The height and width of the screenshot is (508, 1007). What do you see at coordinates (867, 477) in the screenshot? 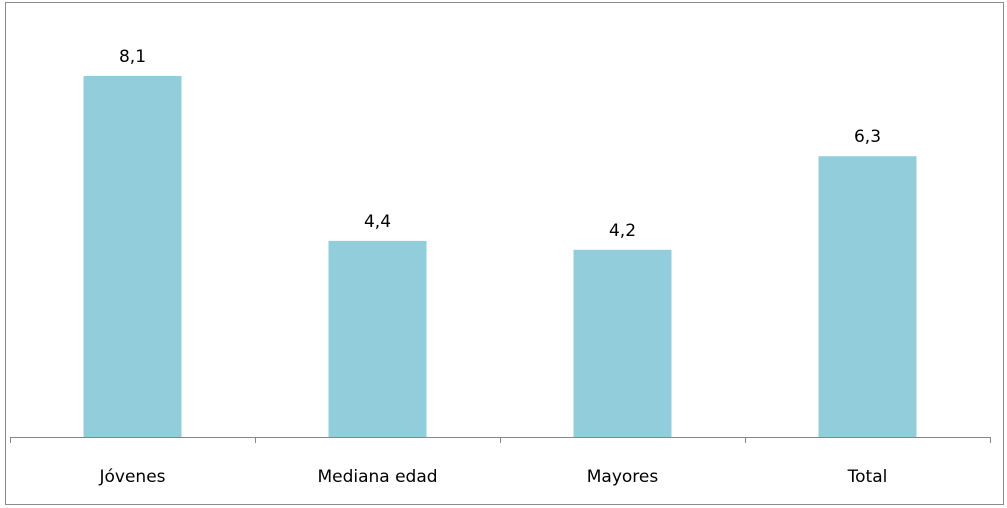
I see `category-label-3: Total` at bounding box center [867, 477].